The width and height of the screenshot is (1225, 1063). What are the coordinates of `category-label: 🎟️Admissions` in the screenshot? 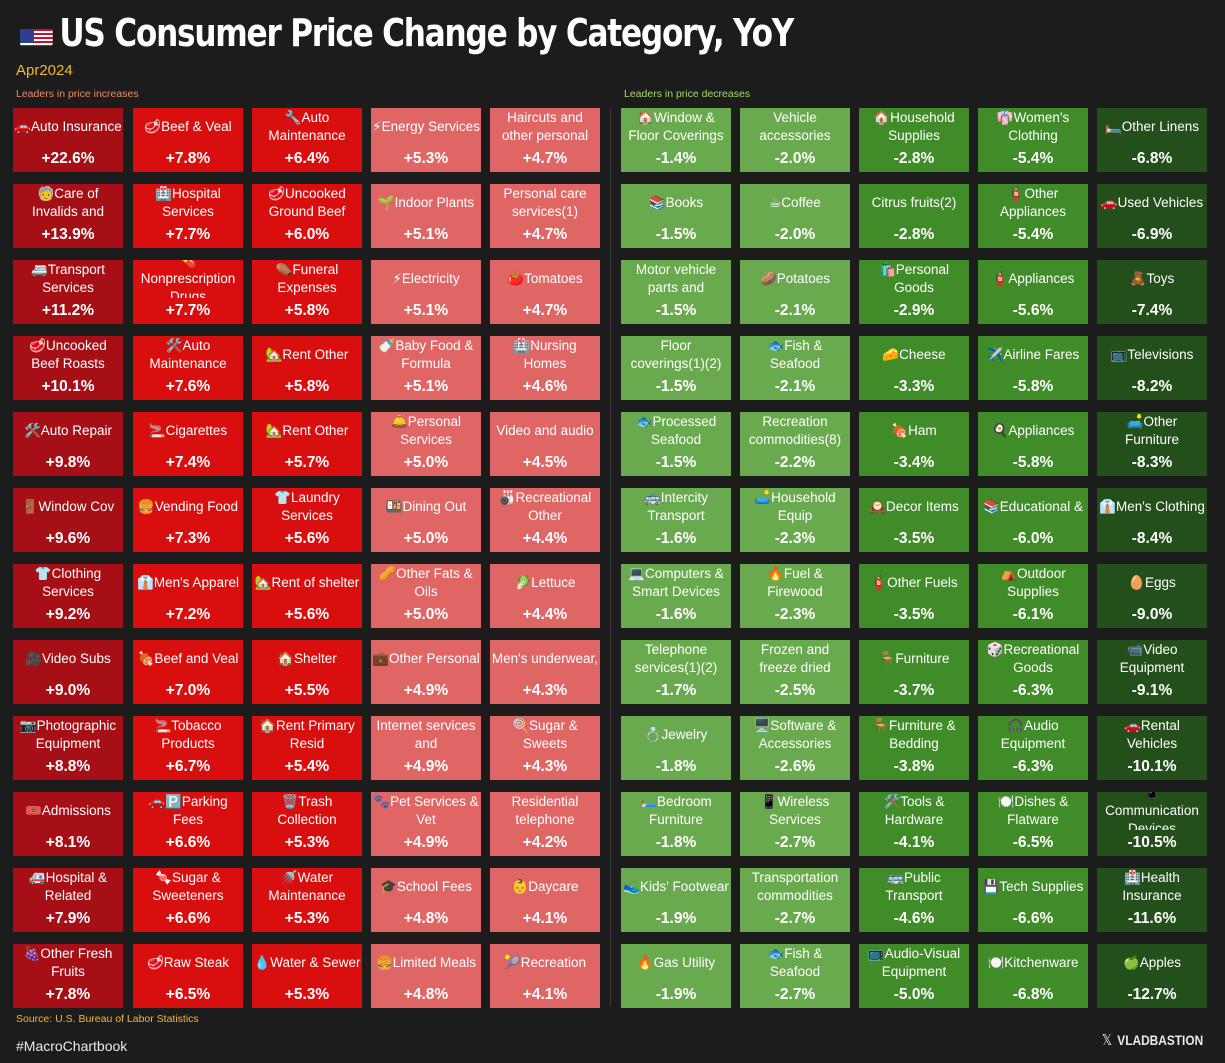 It's located at (68, 810).